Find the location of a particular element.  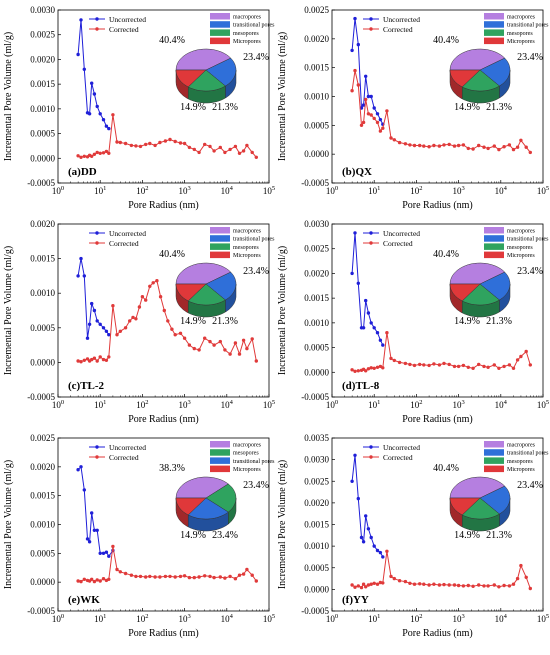

x-tick-label: 10³ is located at coordinates (184, 618).